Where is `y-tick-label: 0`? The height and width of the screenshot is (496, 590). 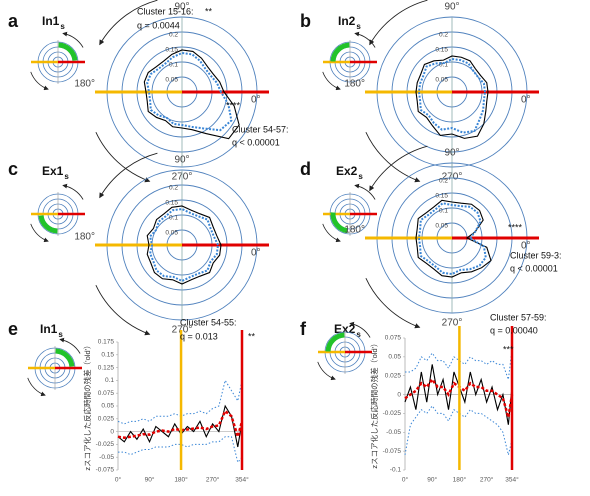 y-tick-label: 0 is located at coordinates (399, 394).